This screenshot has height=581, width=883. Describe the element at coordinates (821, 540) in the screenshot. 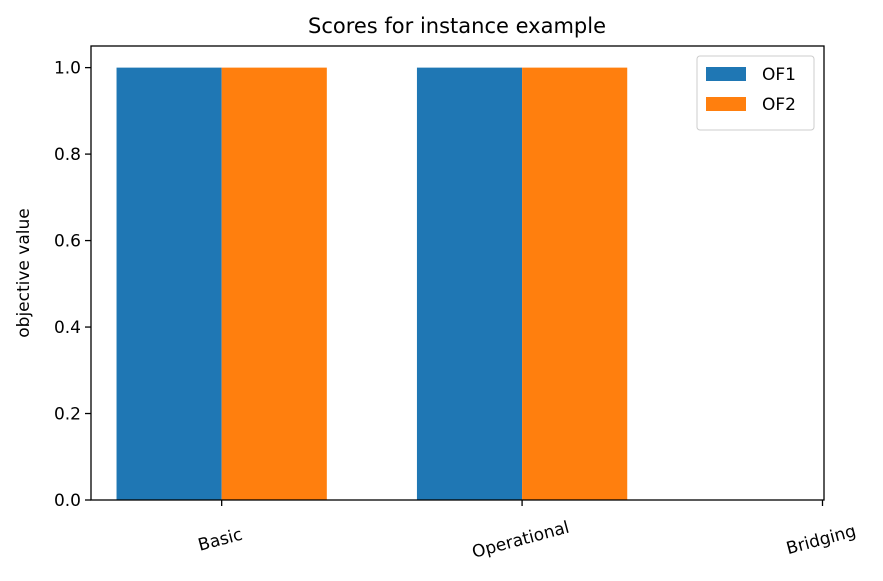

I see `x-tick-label-bridging: Bridging` at that location.